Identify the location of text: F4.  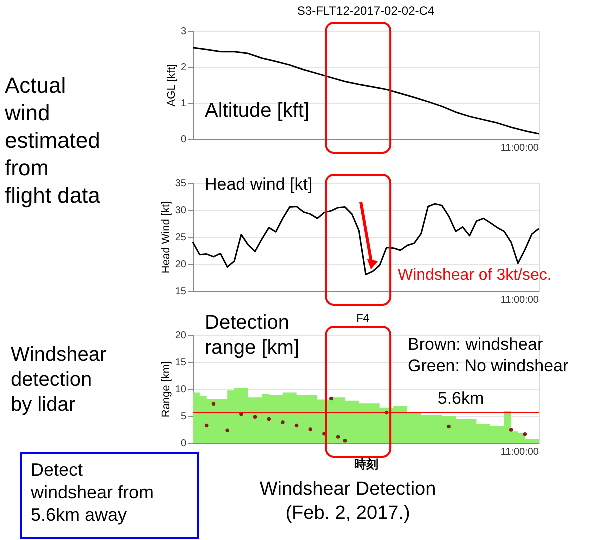
(363, 319).